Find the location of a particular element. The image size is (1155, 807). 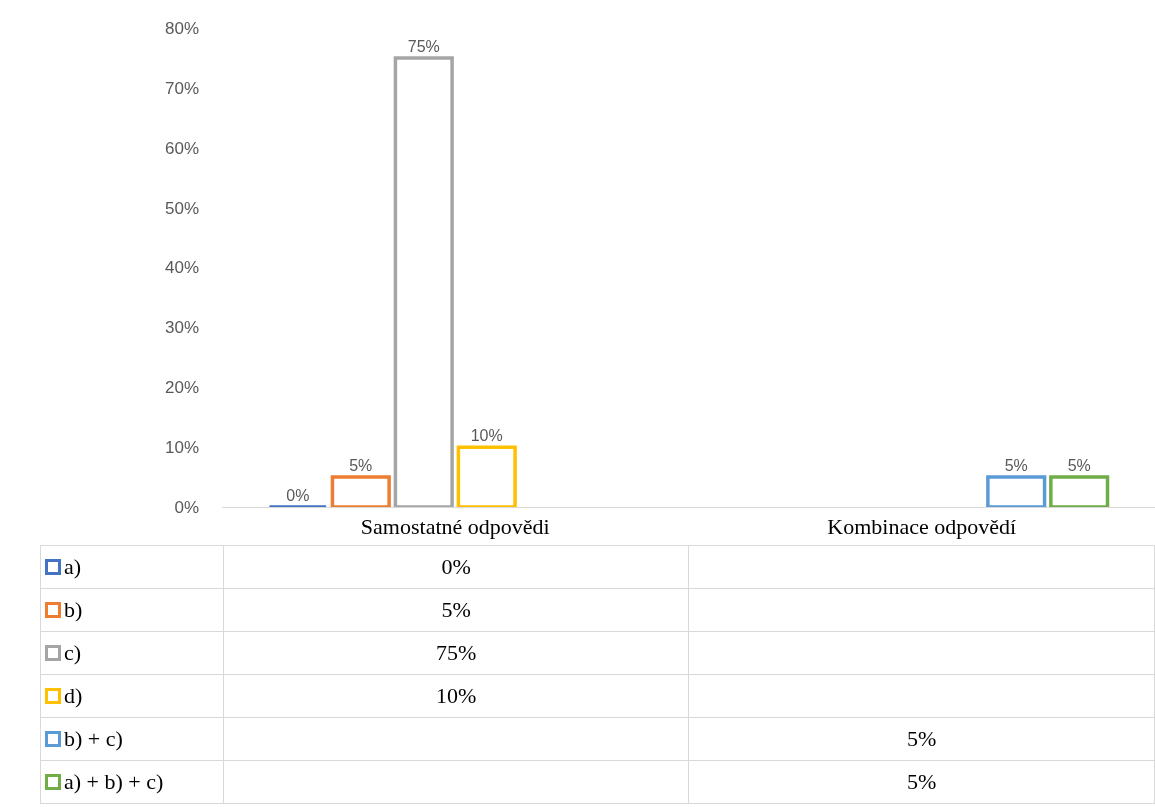

y-tick-label: 30% is located at coordinates (181, 328).